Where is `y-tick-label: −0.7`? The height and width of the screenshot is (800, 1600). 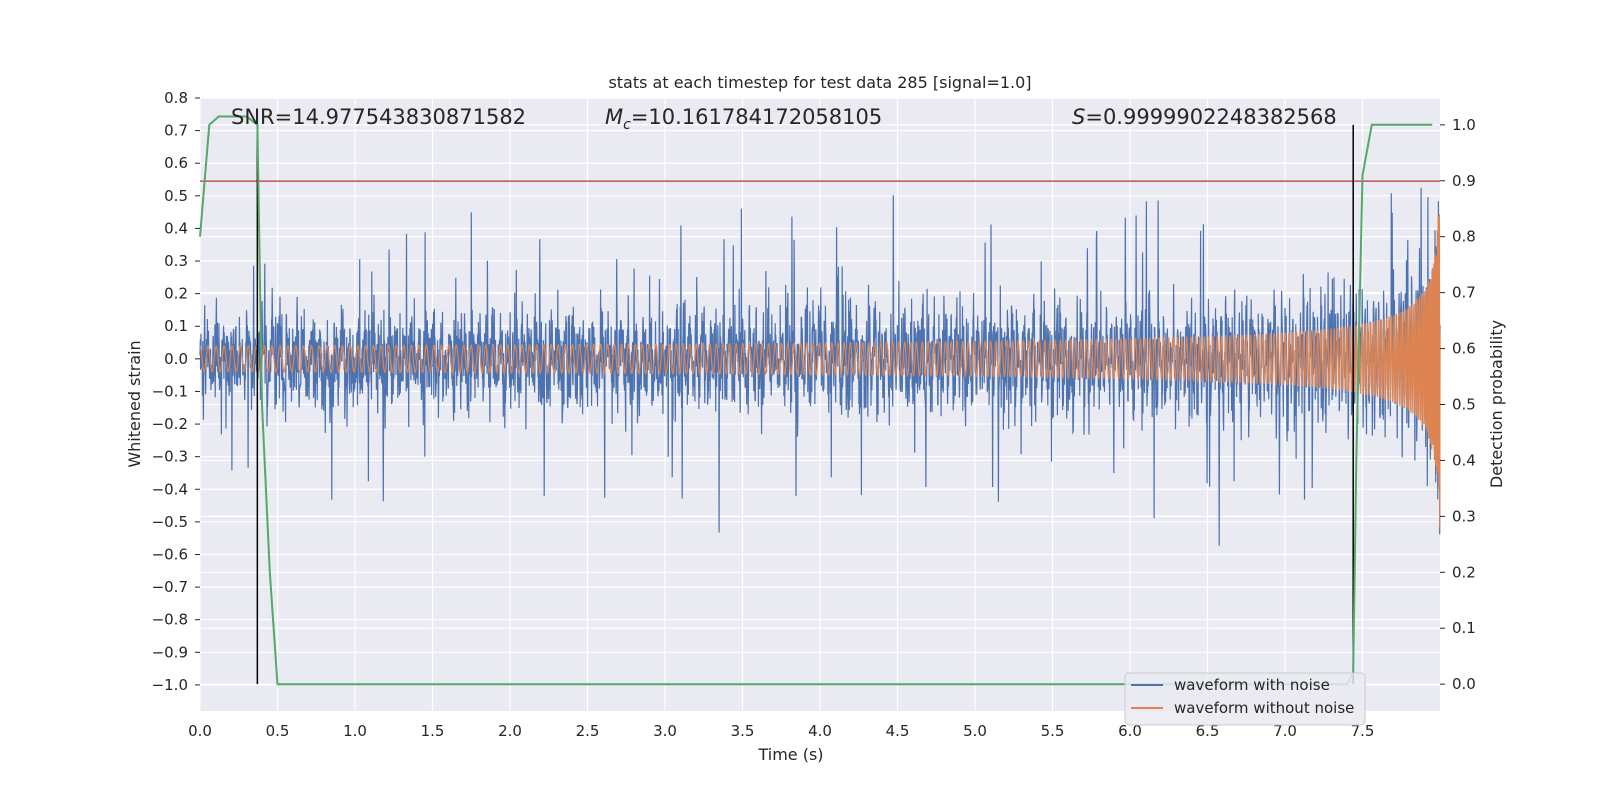
y-tick-label: −0.7 is located at coordinates (170, 587).